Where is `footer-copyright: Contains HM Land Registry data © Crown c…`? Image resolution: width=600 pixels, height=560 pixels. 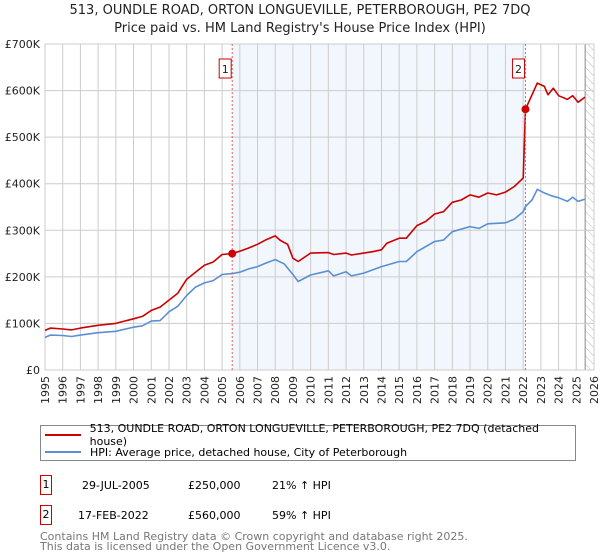
footer-copyright: Contains HM Land Registry data © Crown c… is located at coordinates (254, 536).